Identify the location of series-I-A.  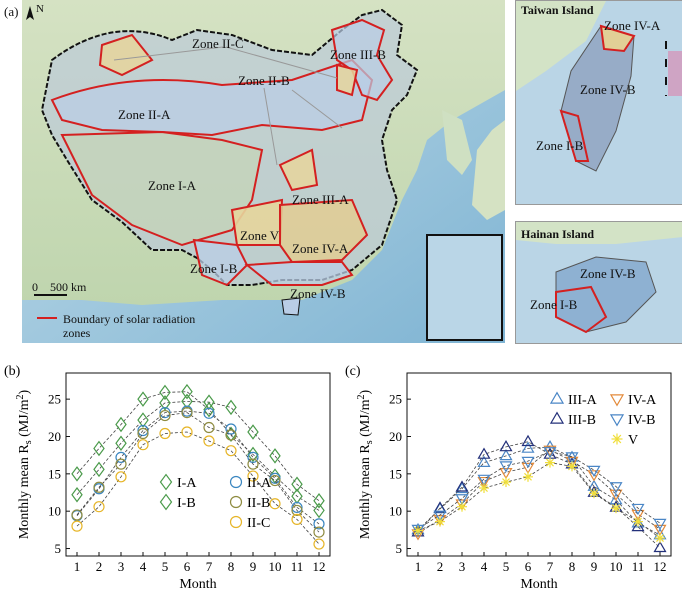
(198, 451).